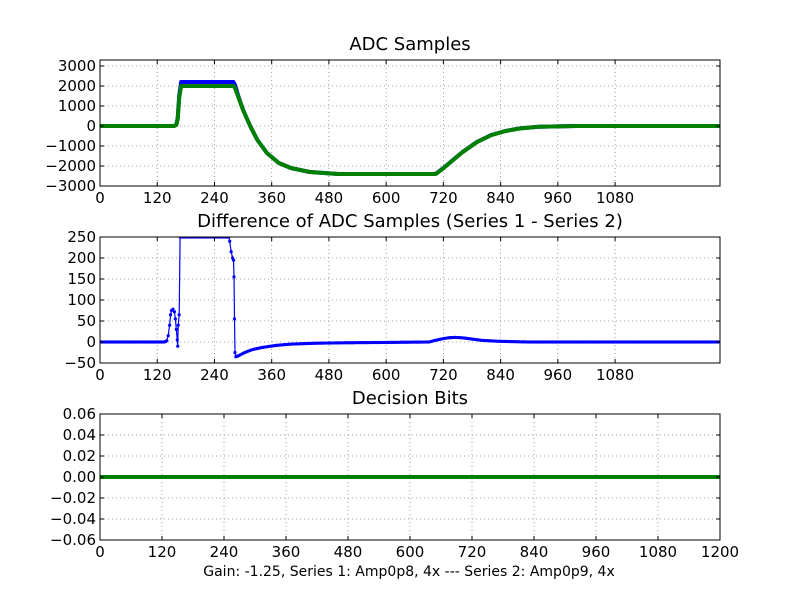 Image resolution: width=800 pixels, height=600 pixels. What do you see at coordinates (86, 321) in the screenshot?
I see `diff-y-tick-label: 50` at bounding box center [86, 321].